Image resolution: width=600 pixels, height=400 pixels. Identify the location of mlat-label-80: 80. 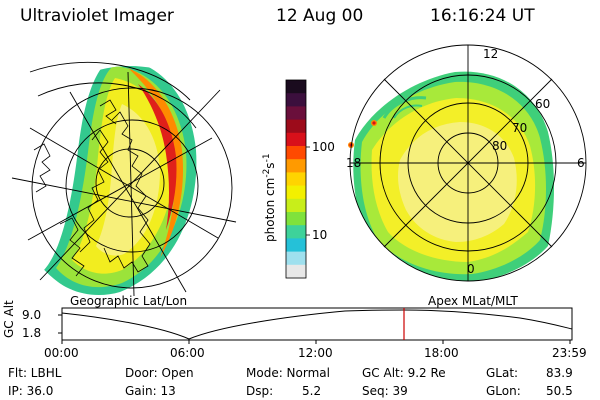
(500, 146).